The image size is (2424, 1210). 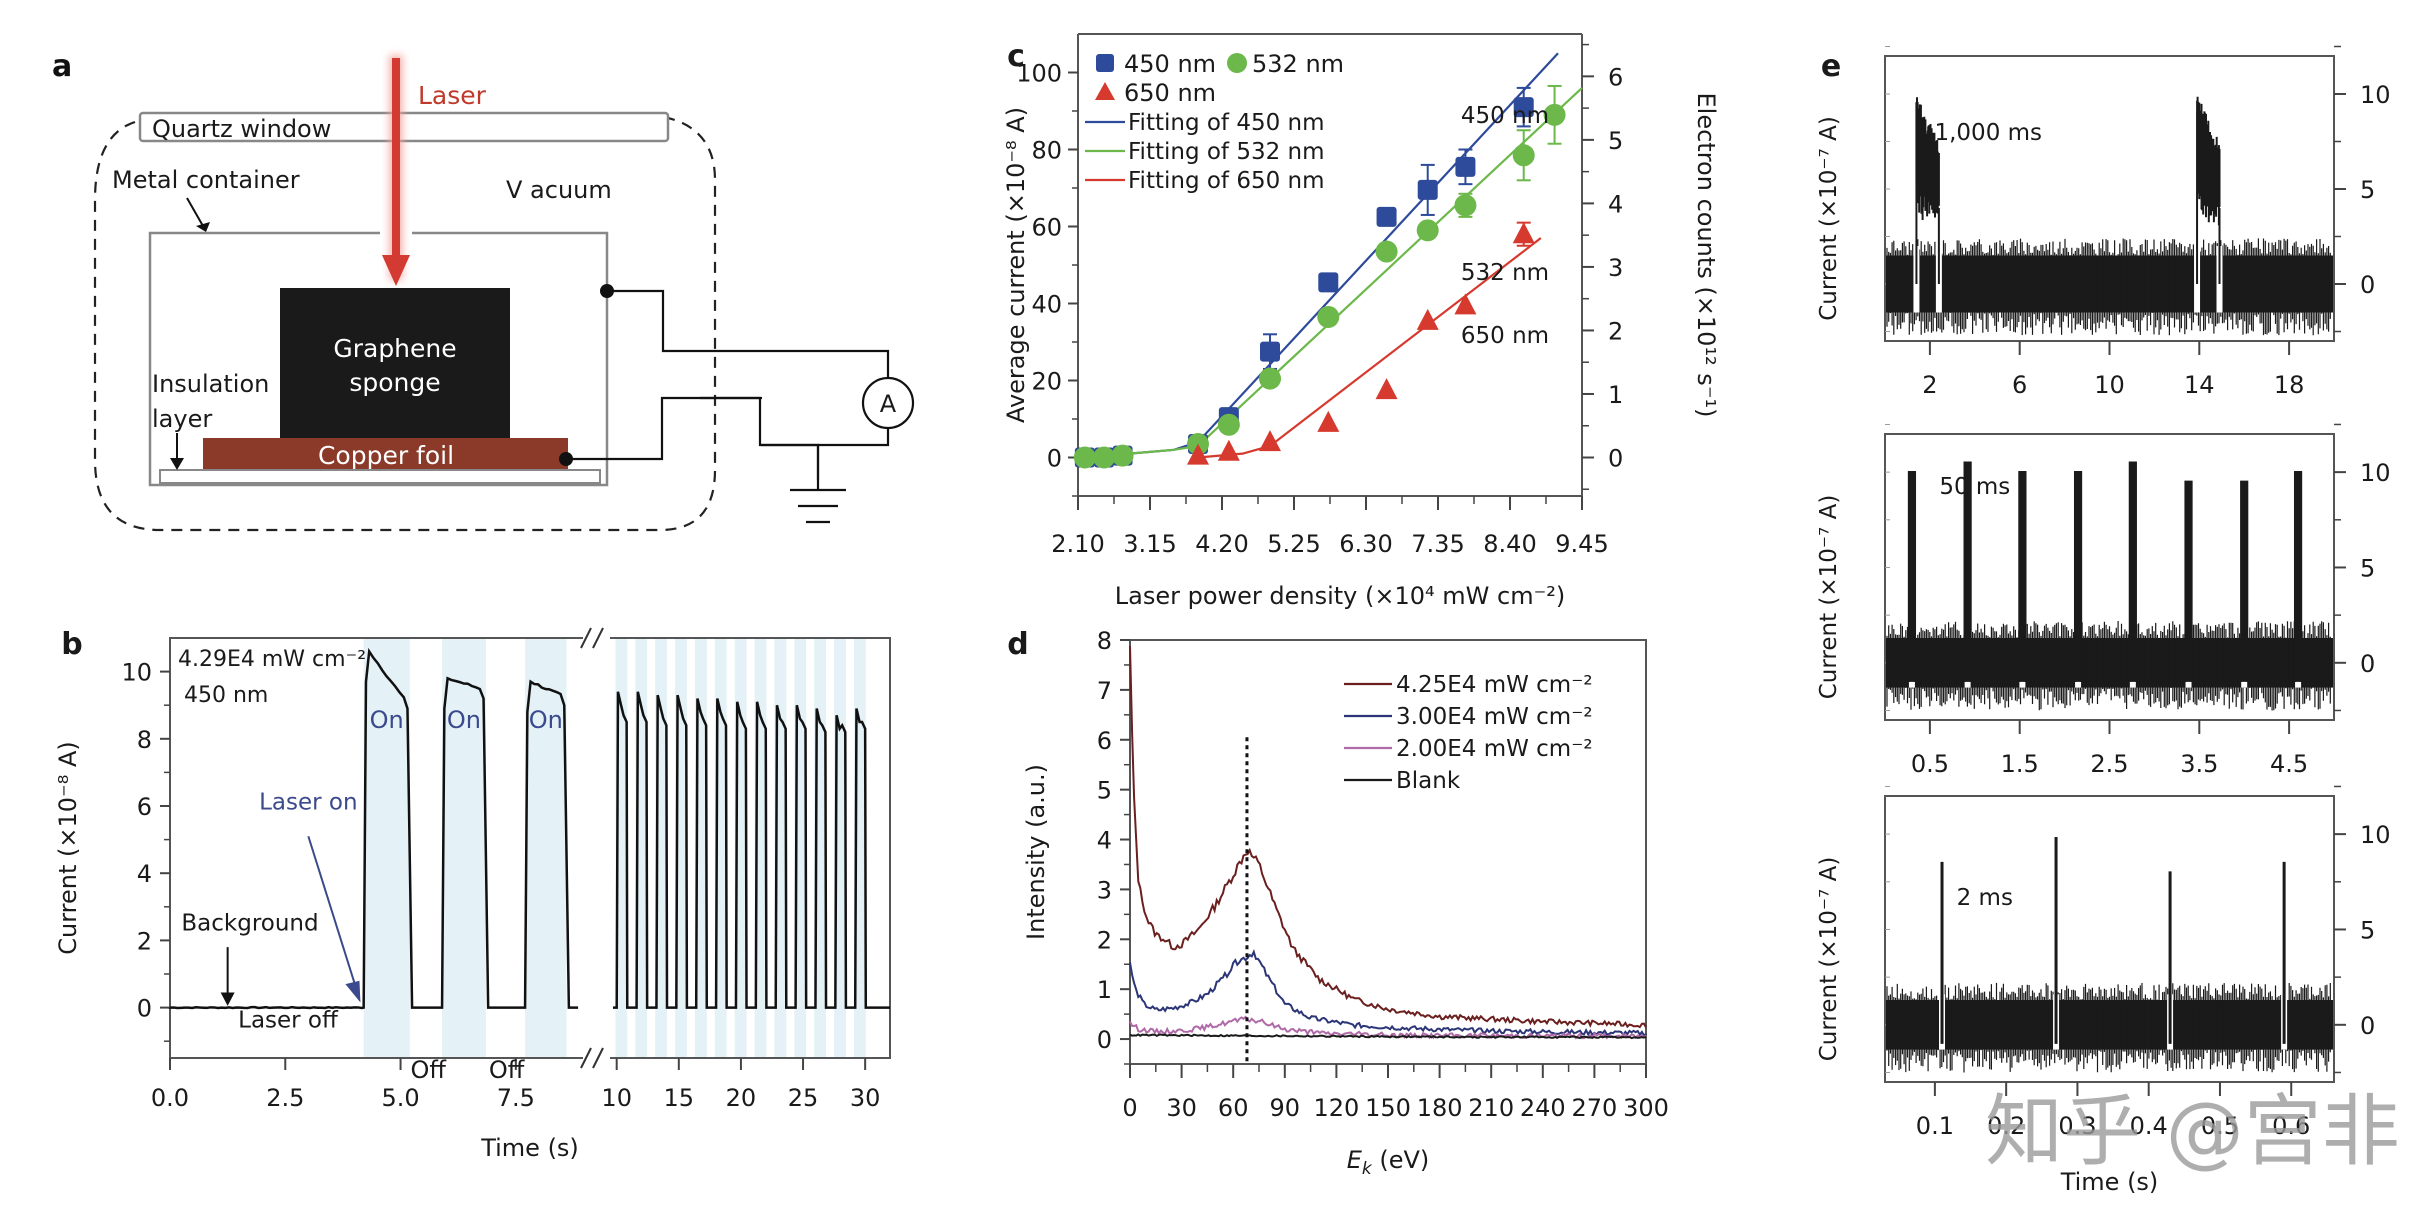 I want to click on x-tick-label: 18, so click(x=2289, y=385).